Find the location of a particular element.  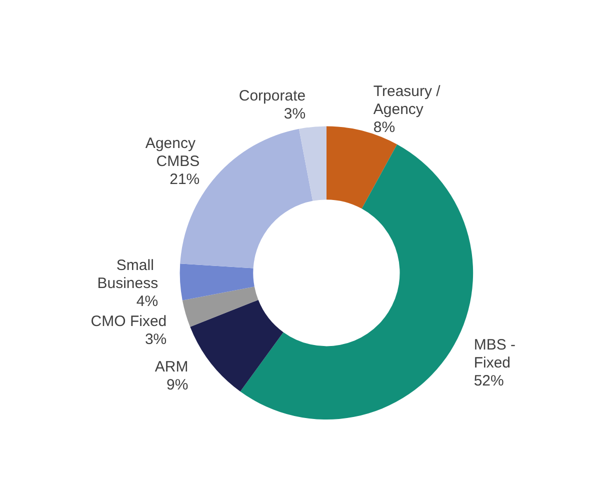

data-label: 52% is located at coordinates (489, 381).